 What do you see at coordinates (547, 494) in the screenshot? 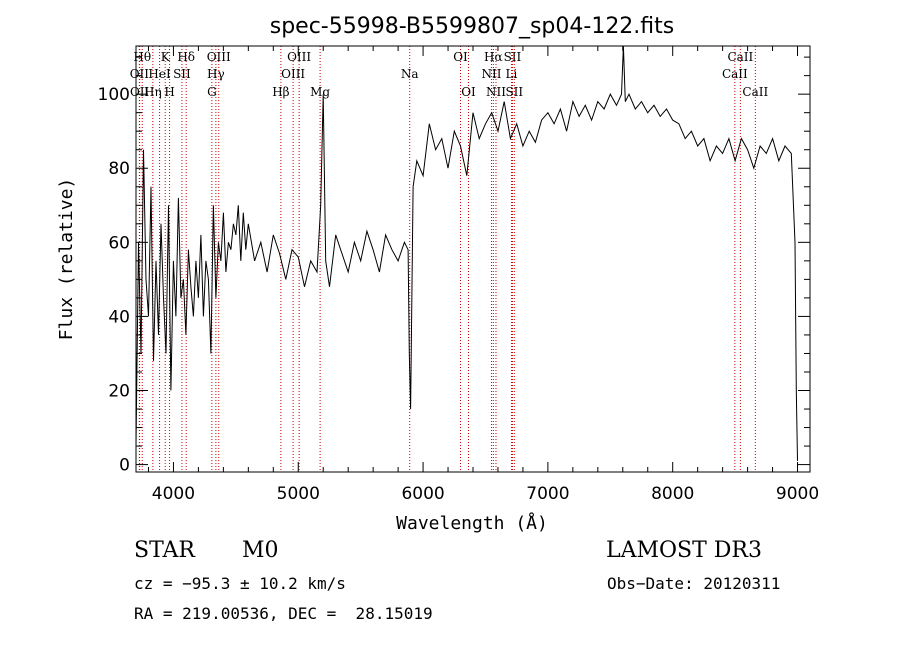
I see `x-tick-label: 7000` at bounding box center [547, 494].